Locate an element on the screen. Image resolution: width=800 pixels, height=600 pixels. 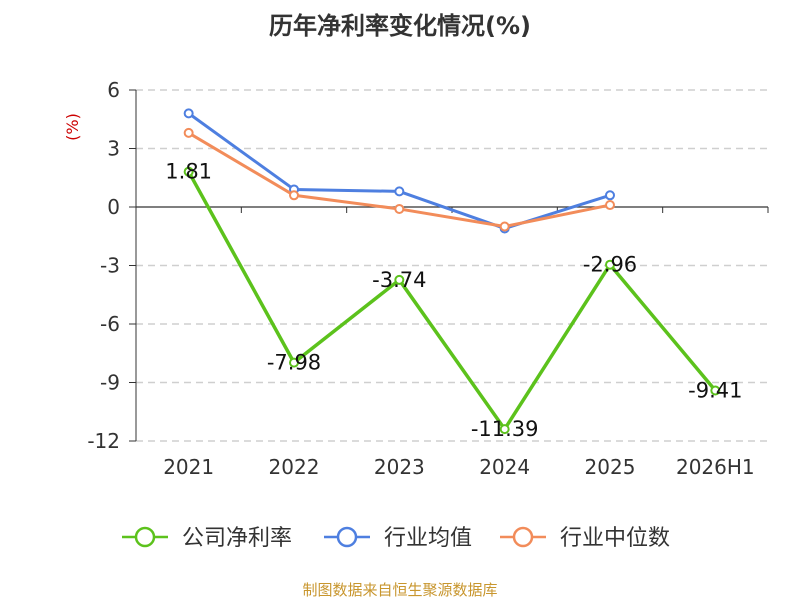
x-tick-label: 2026H1 is located at coordinates (715, 467).